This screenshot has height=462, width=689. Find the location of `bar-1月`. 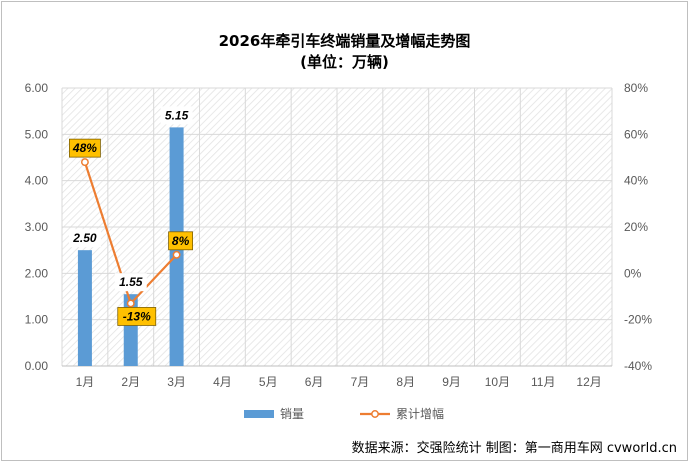

bar-1月 is located at coordinates (84, 308).